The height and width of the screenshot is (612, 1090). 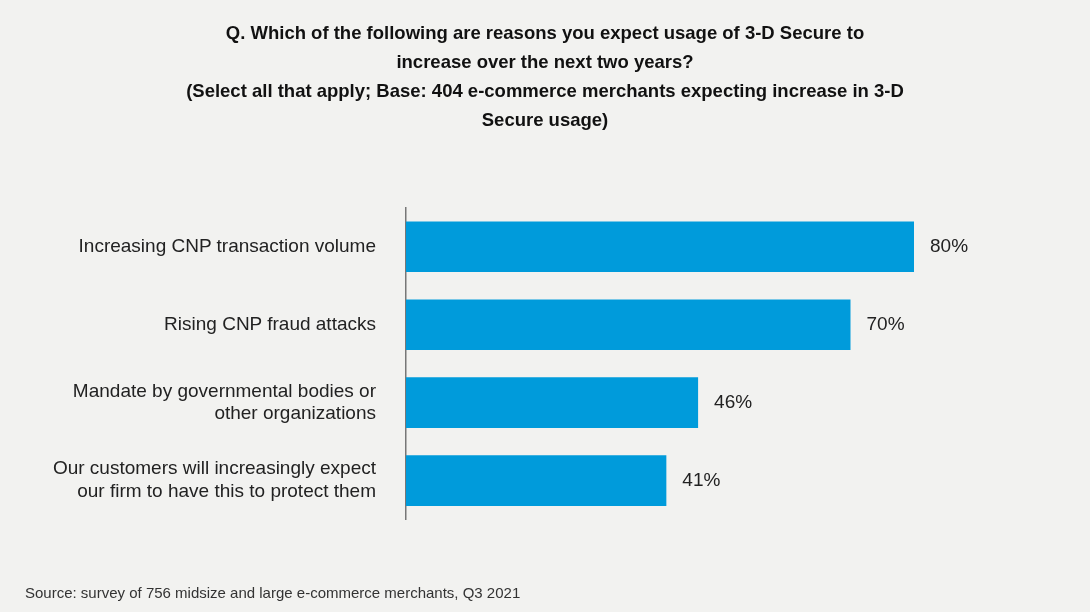 I want to click on y-tick-label: Increasing CNP transaction volume, so click(x=227, y=246).